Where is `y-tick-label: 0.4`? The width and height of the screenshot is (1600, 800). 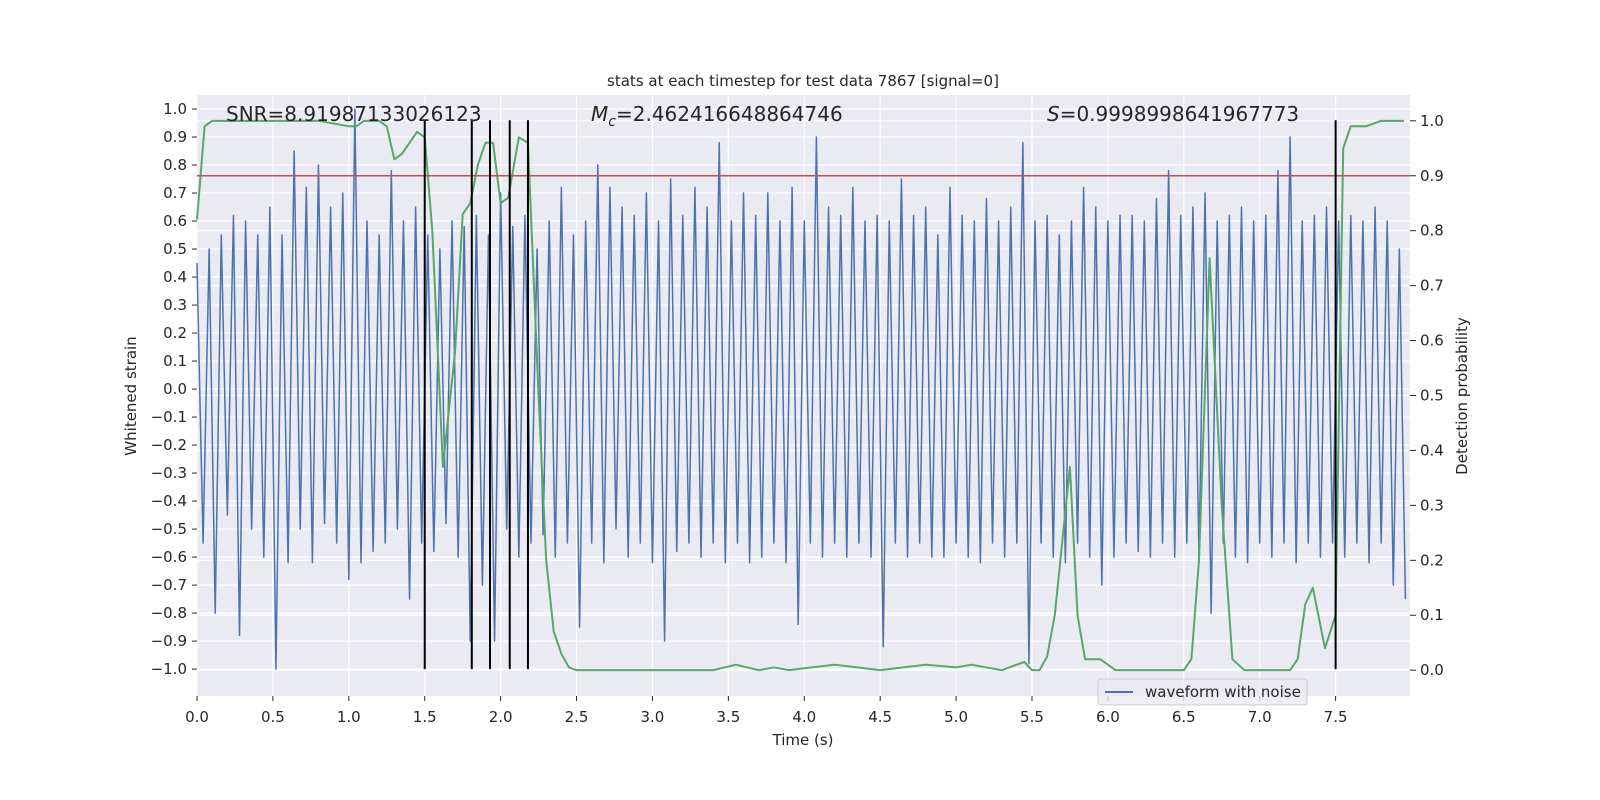 y-tick-label: 0.4 is located at coordinates (175, 277).